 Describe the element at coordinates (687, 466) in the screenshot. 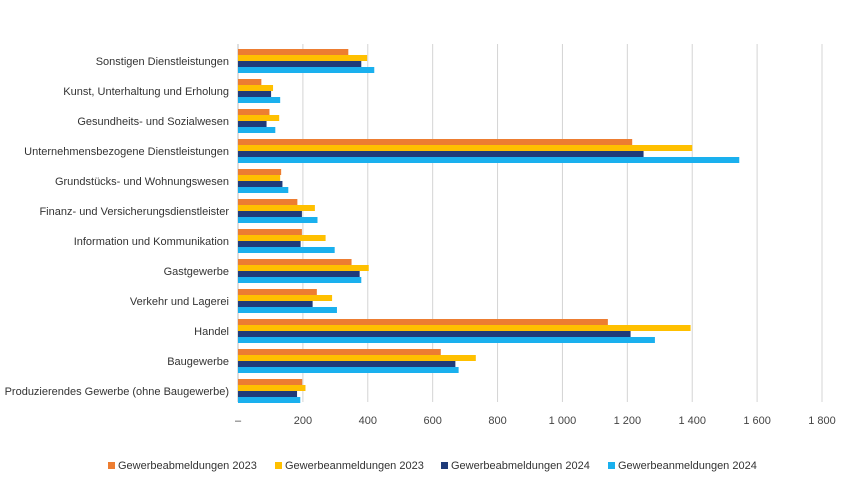

I see `legend-label: Gewerbeanmeldungen 2024` at that location.